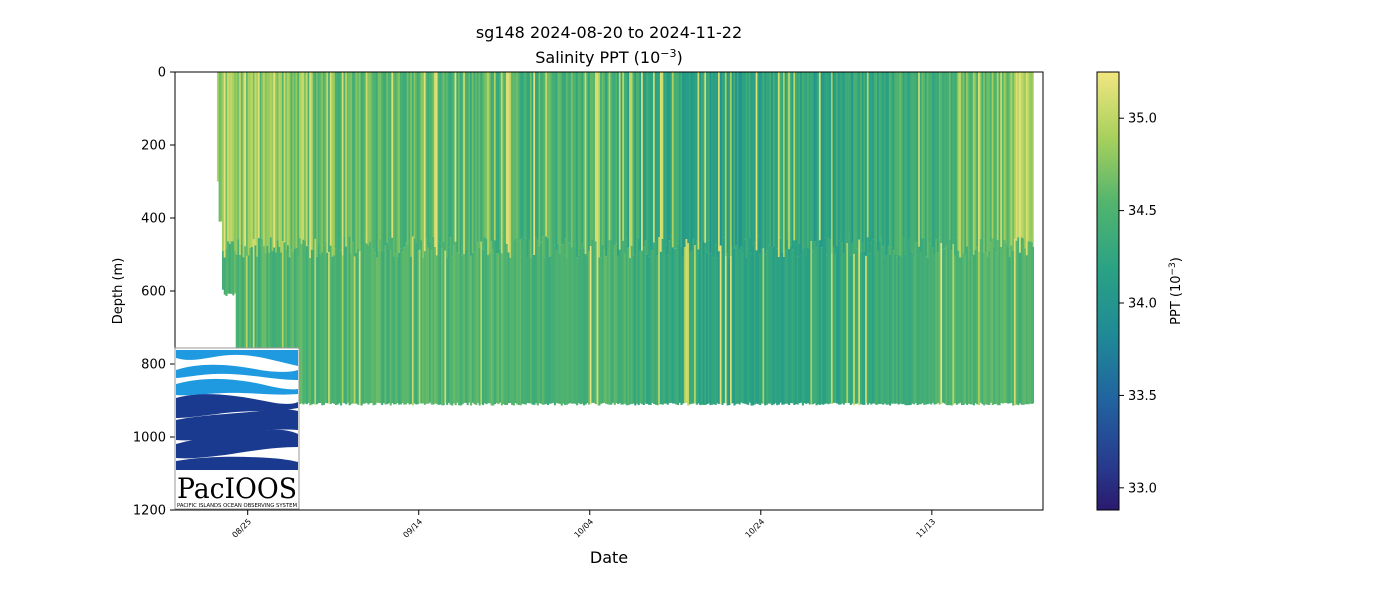 This screenshot has width=1400, height=600. What do you see at coordinates (237, 506) in the screenshot?
I see `logo-tagline: PACIFIC ISLANDS OCEAN OBSERVING SYSTEM` at bounding box center [237, 506].